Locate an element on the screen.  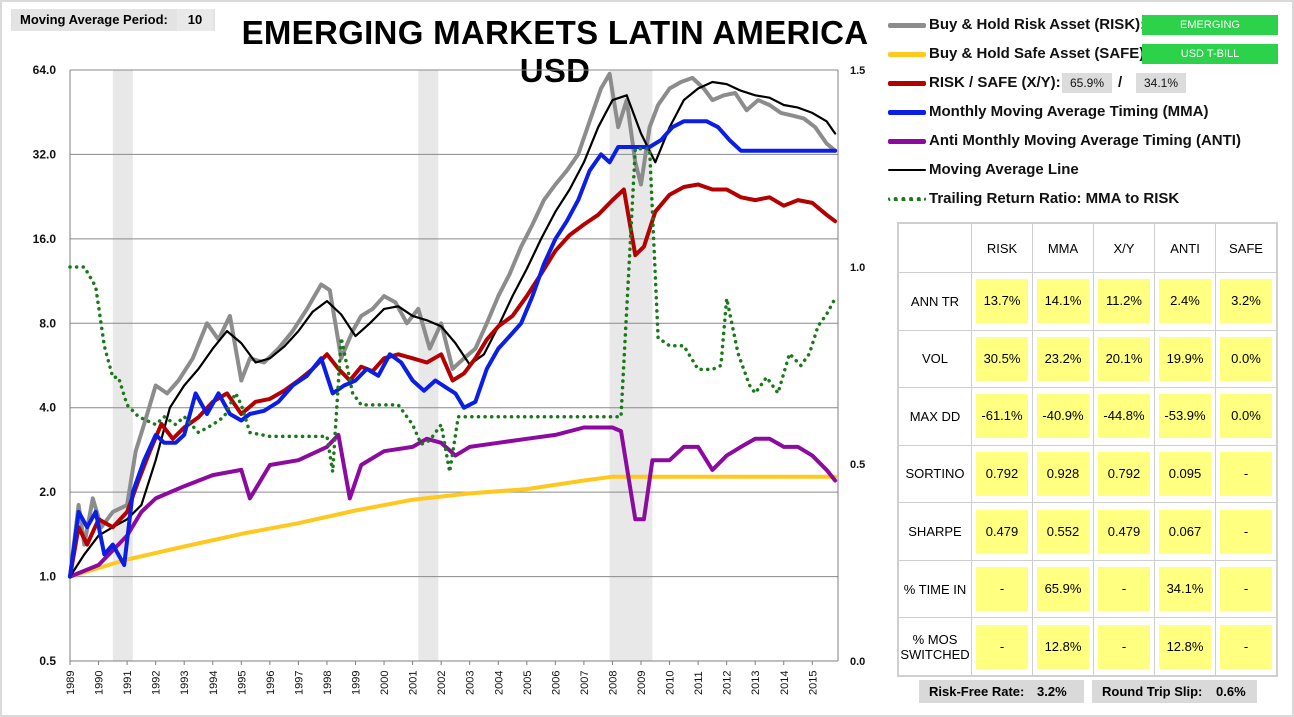
legend-label-ma-line: Moving Average Line is located at coordinates (1004, 169).